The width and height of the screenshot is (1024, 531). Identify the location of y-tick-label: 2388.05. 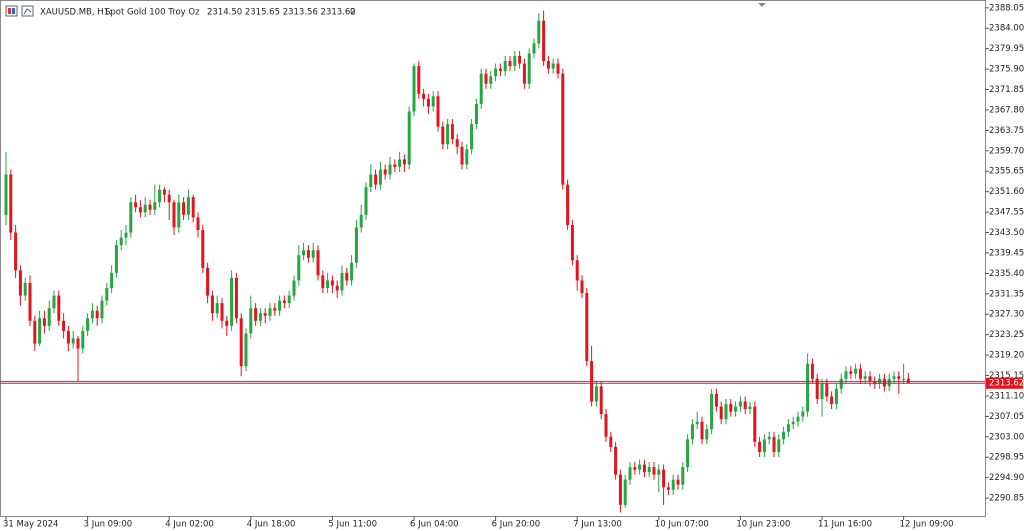
(1006, 8).